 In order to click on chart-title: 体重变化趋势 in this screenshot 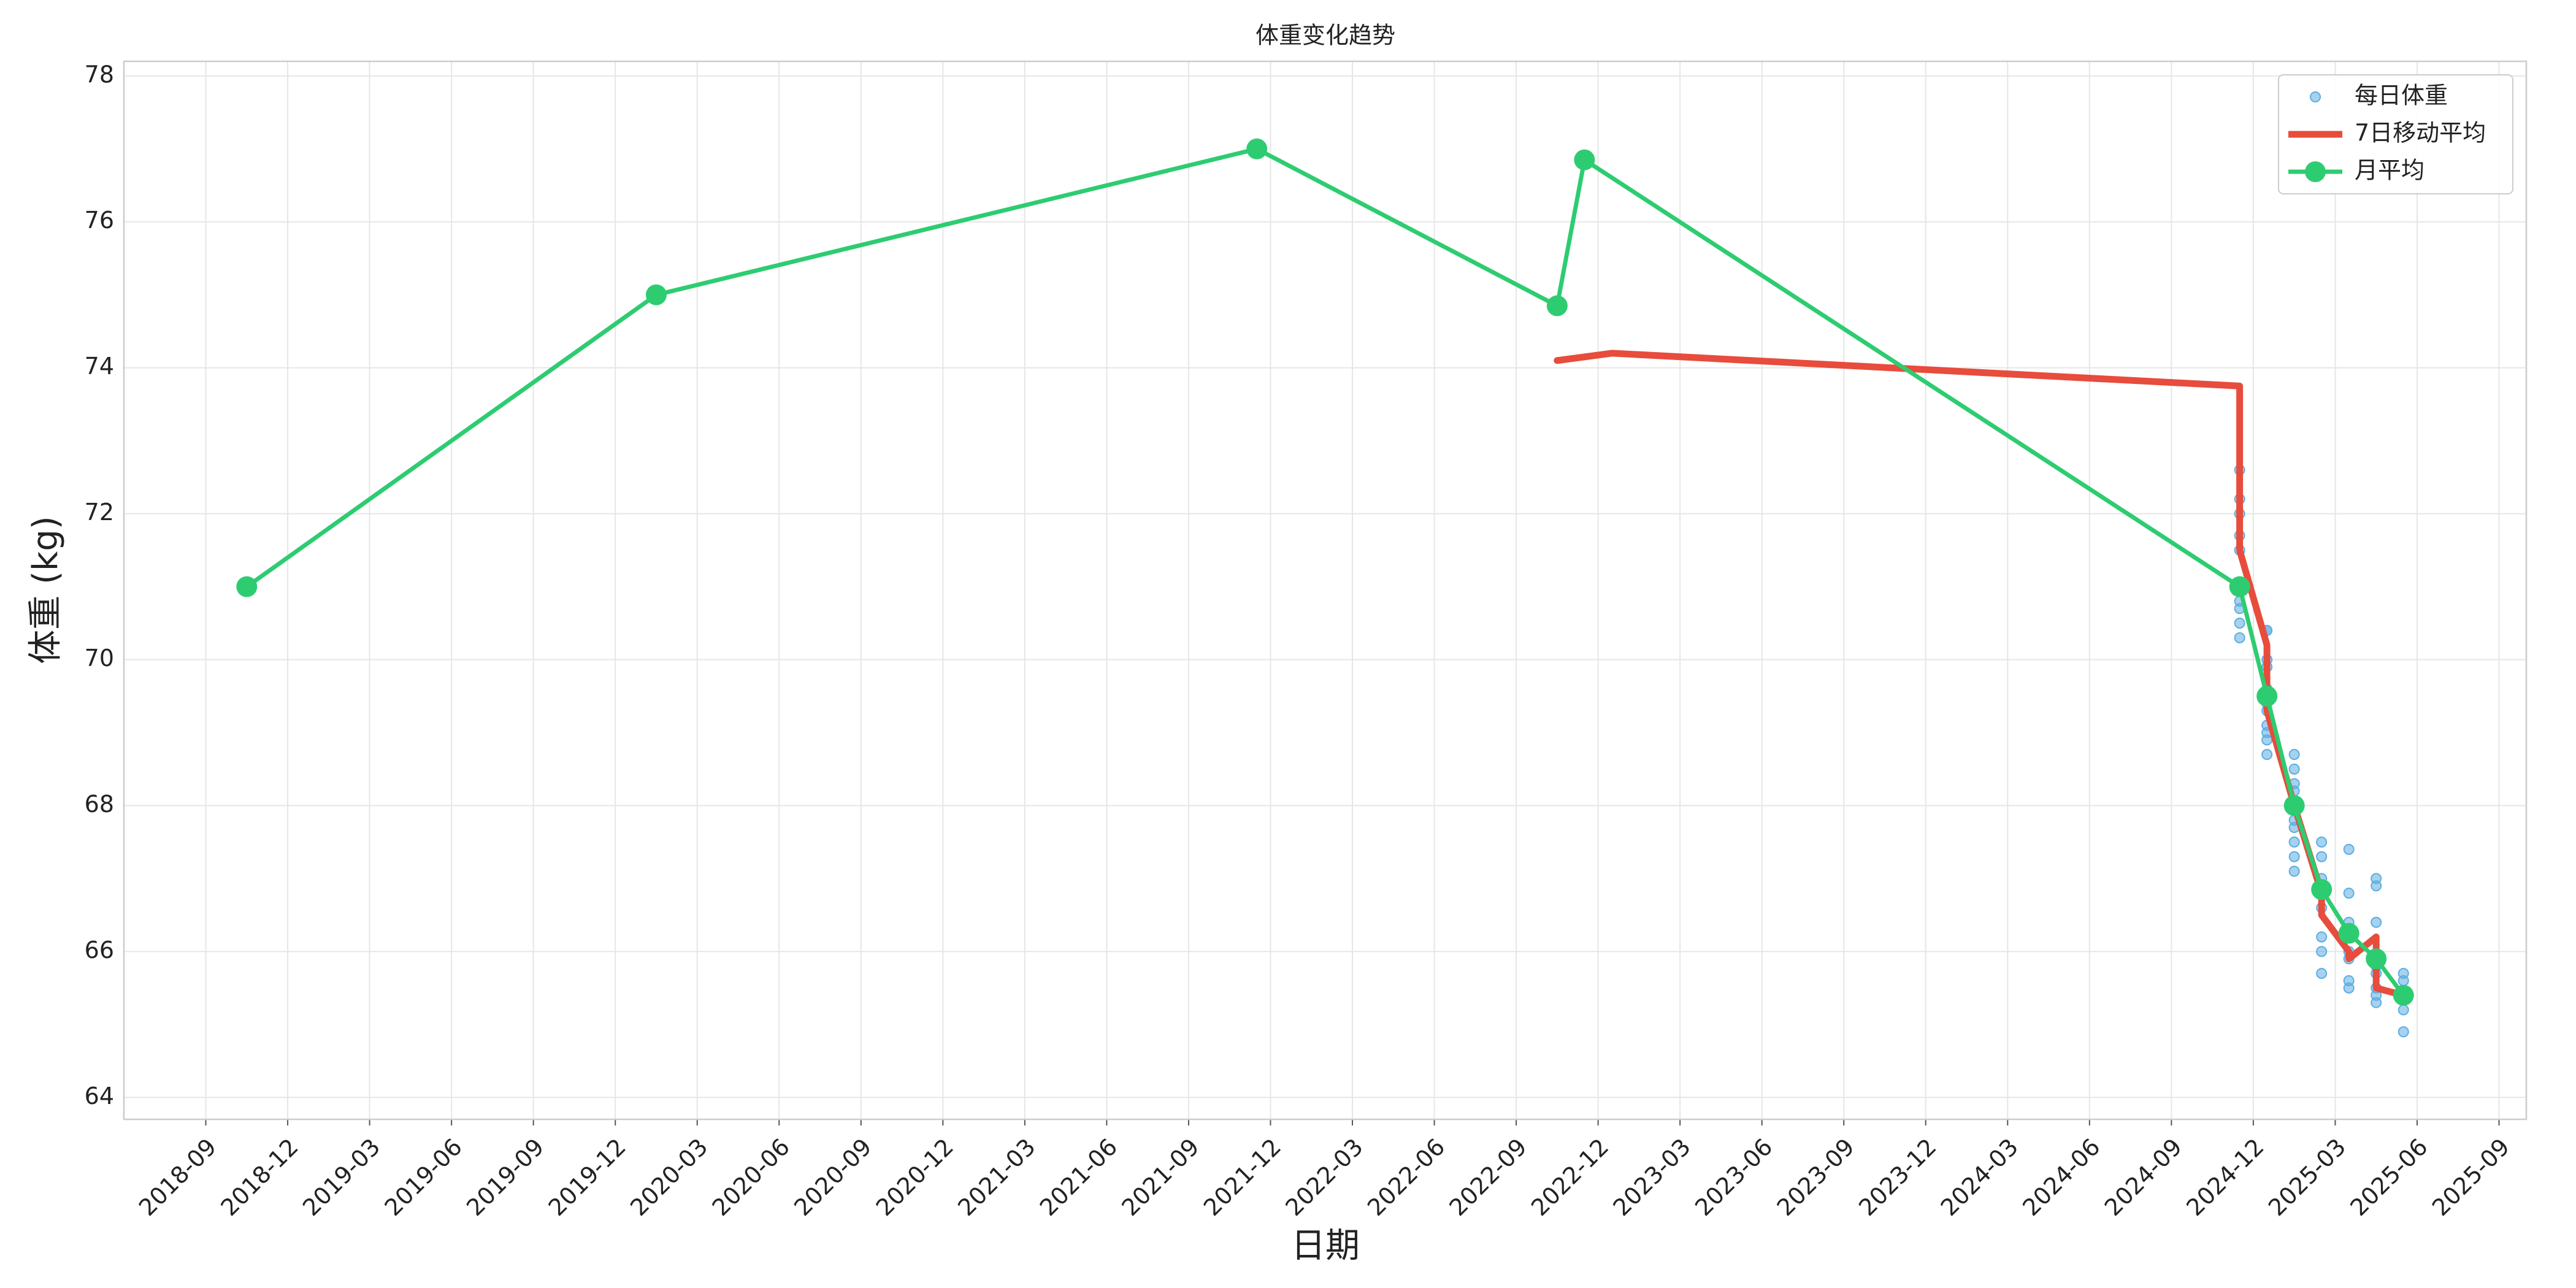, I will do `click(1325, 35)`.